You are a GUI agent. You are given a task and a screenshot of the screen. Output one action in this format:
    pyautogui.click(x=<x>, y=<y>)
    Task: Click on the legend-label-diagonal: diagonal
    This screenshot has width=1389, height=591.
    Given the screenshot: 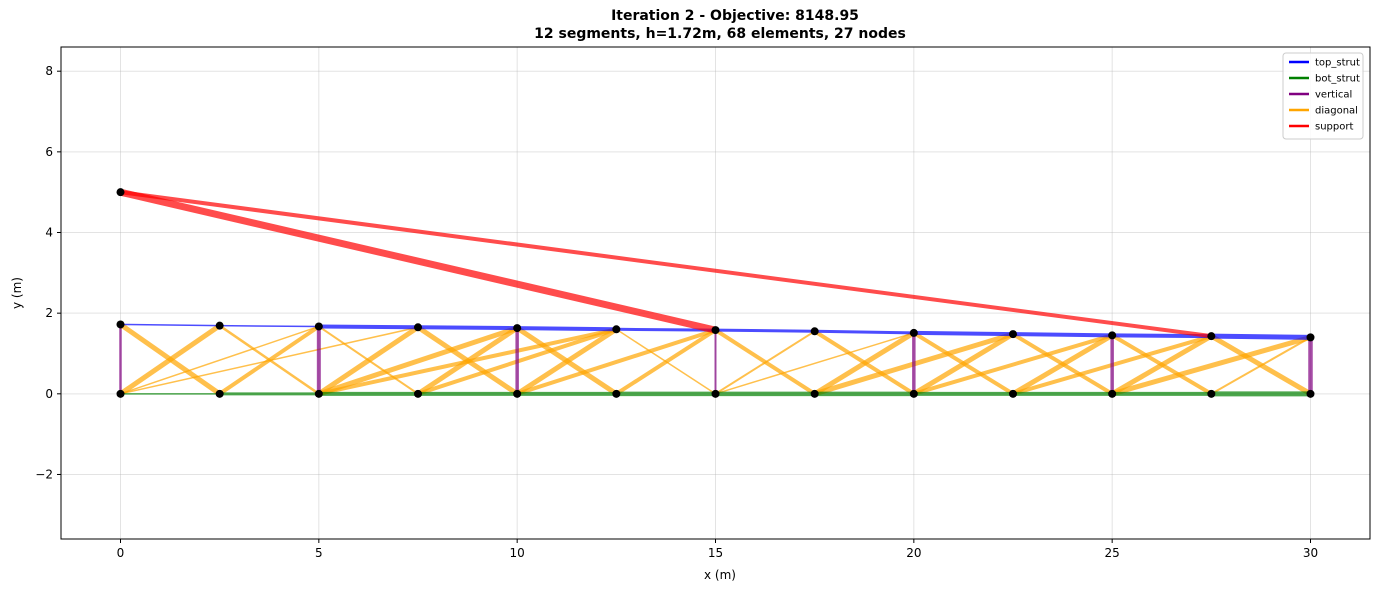 What is the action you would take?
    pyautogui.click(x=1336, y=111)
    